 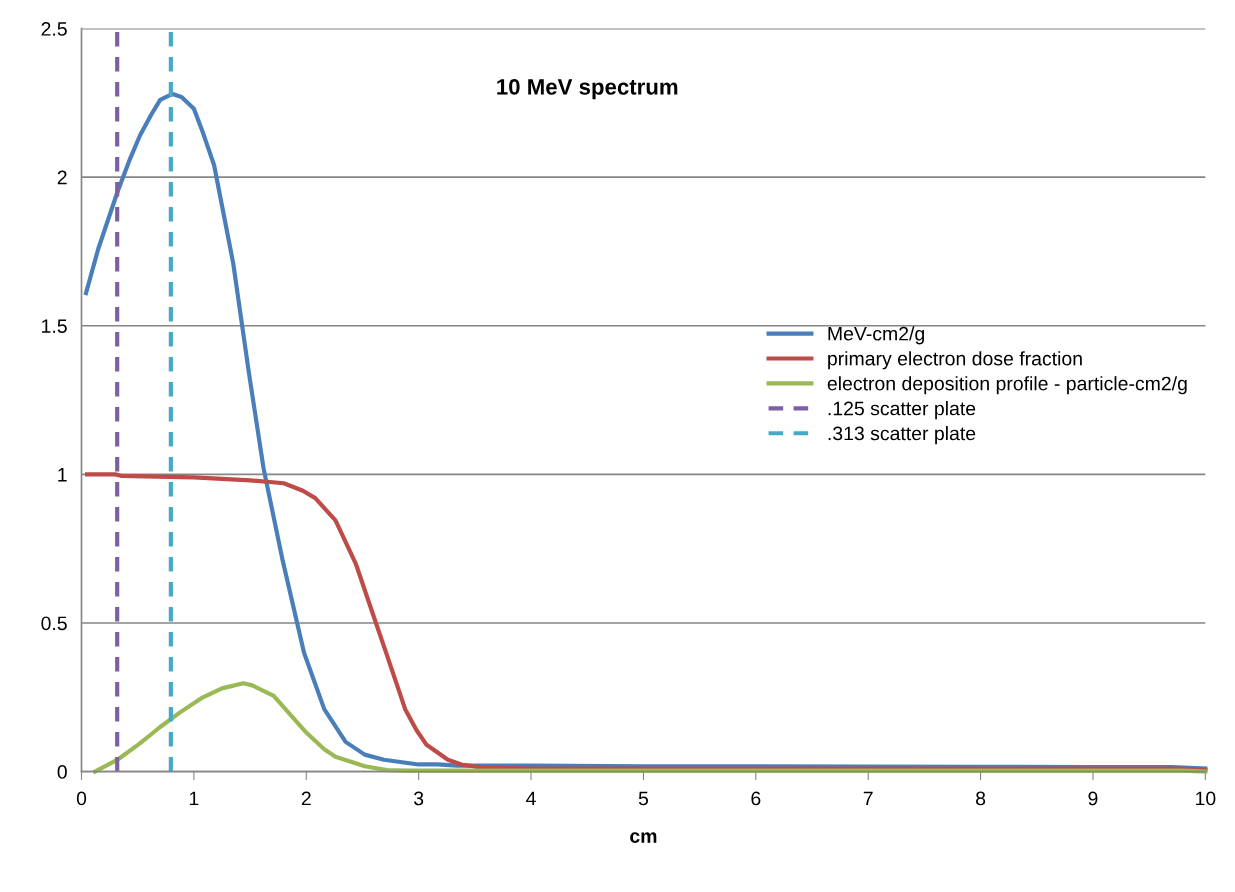 What do you see at coordinates (876, 335) in the screenshot?
I see `legend-label: MeV-cm2/g` at bounding box center [876, 335].